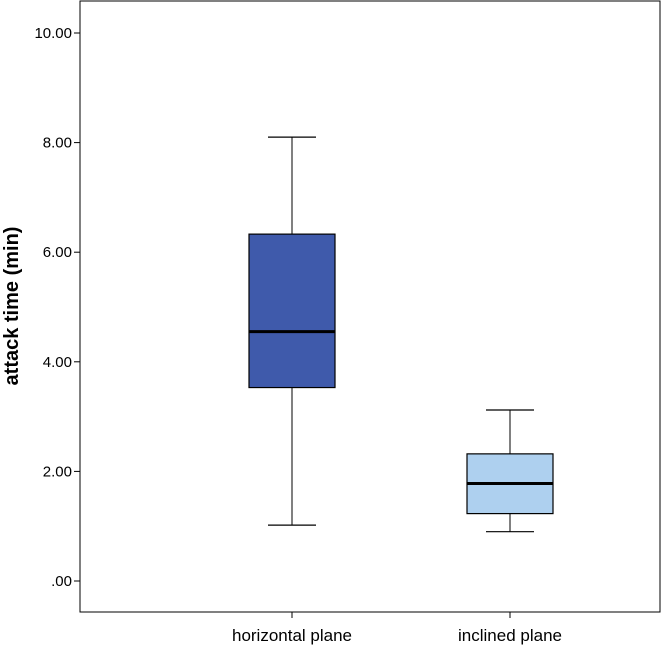 The image size is (662, 646). What do you see at coordinates (53, 33) in the screenshot?
I see `y-tick-label: 10.00` at bounding box center [53, 33].